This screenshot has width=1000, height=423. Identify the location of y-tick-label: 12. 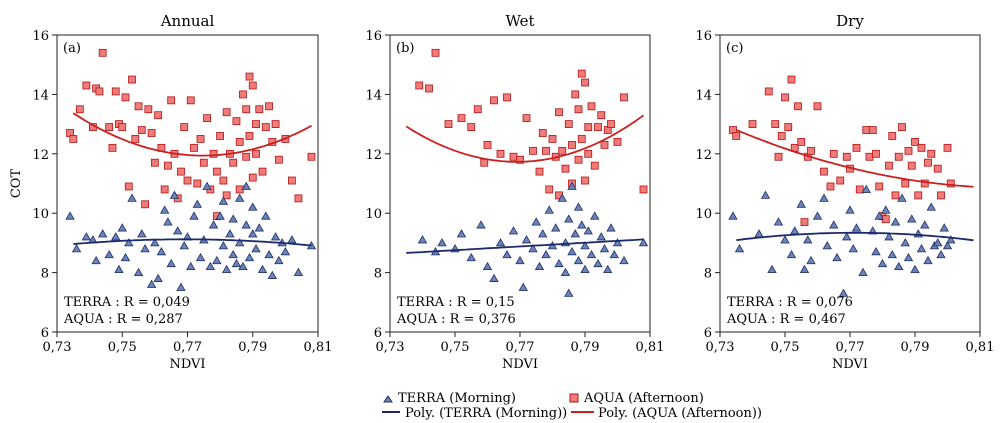
(40, 155).